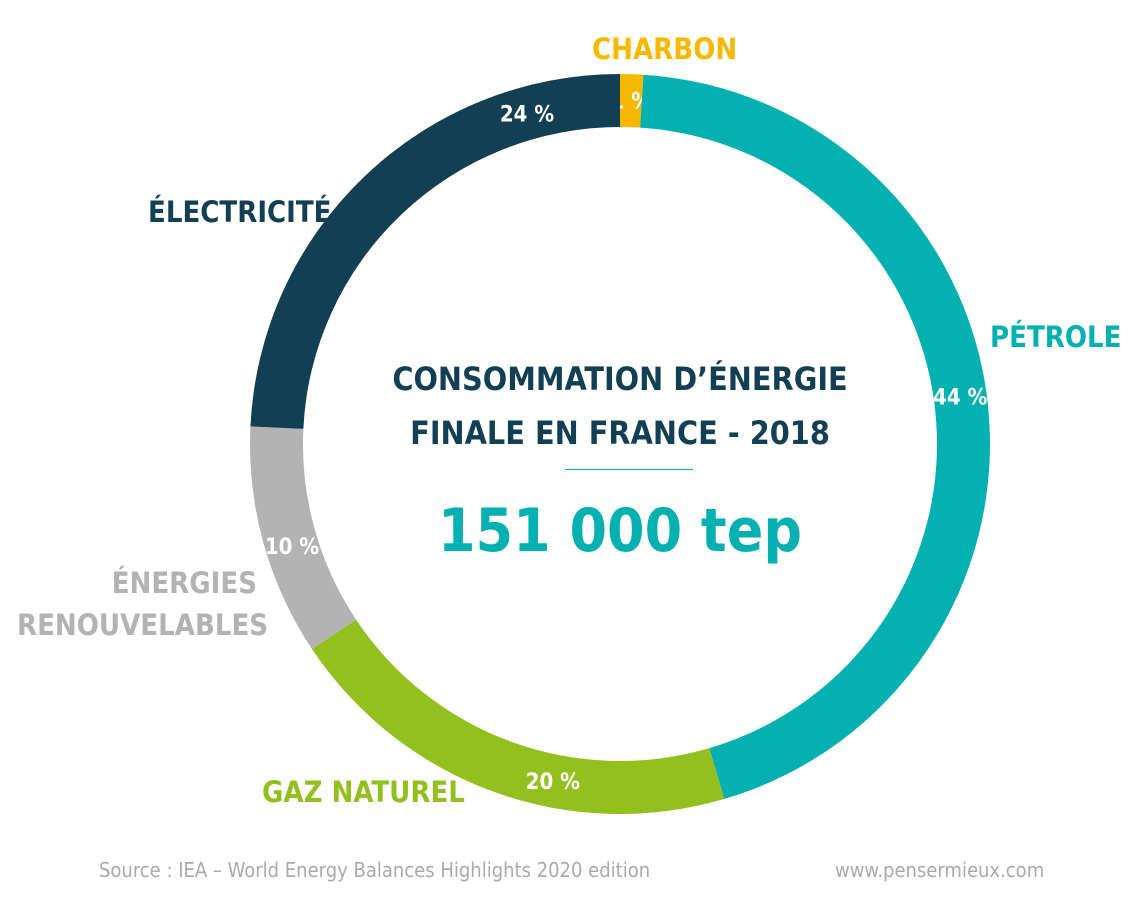  What do you see at coordinates (629, 469) in the screenshot?
I see `title-divider` at bounding box center [629, 469].